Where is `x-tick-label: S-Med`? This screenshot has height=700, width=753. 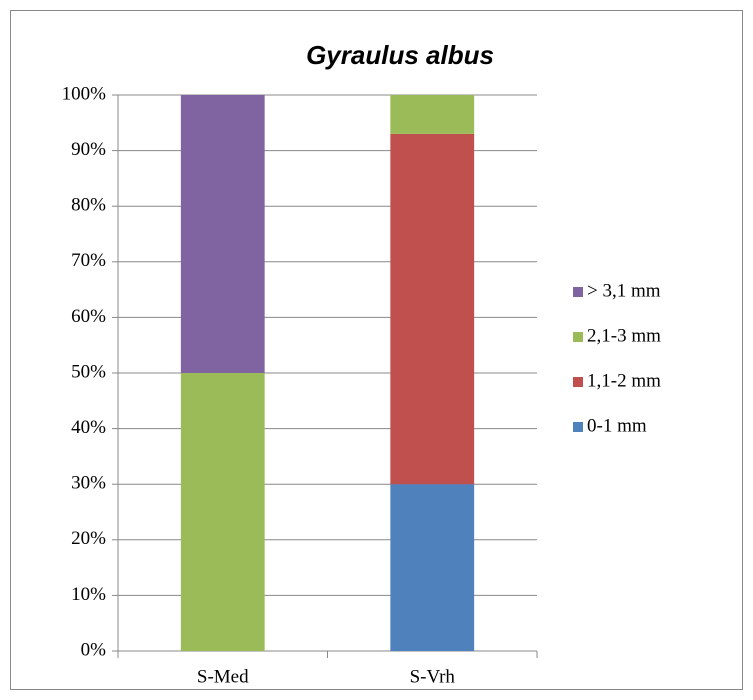
x-tick-label: S-Med is located at coordinates (223, 676).